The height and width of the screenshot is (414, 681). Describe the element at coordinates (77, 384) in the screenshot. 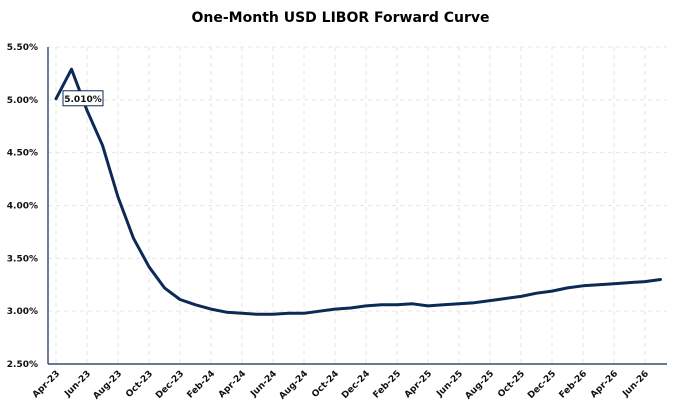

I see `x-tick-label: Jun-23` at that location.